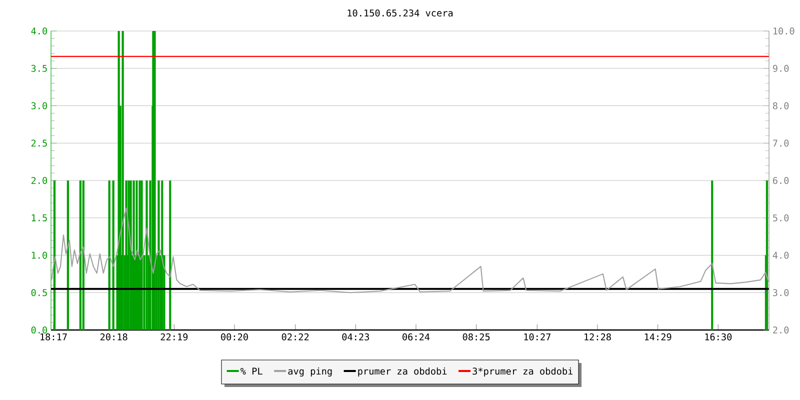 This screenshot has height=400, width=800. What do you see at coordinates (295, 336) in the screenshot?
I see `x-tick-label: 02:22` at bounding box center [295, 336].